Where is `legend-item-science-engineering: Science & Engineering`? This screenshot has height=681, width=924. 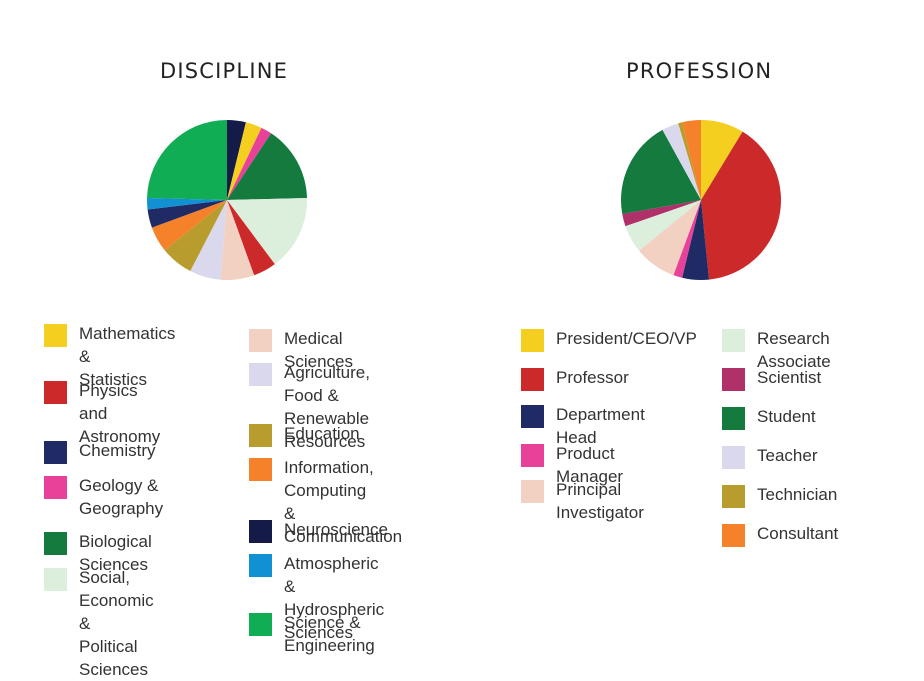 legend-item-science-engineering: Science & Engineering is located at coordinates (312, 634).